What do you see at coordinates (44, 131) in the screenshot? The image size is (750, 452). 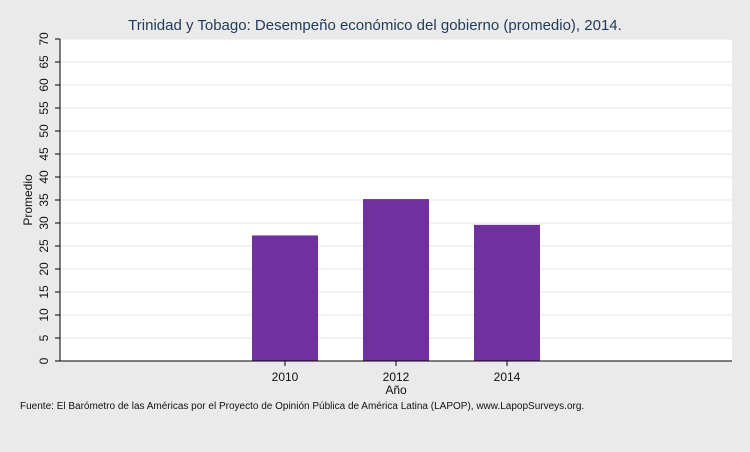 I see `y-tick-label: 50` at bounding box center [44, 131].